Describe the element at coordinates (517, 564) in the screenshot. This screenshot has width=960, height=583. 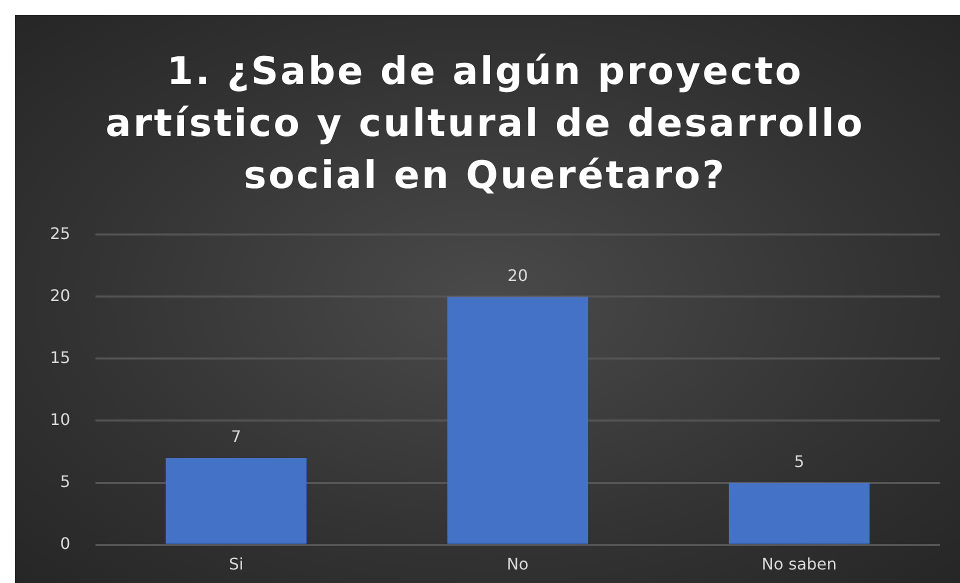
I see `x-tick-label: No` at that location.